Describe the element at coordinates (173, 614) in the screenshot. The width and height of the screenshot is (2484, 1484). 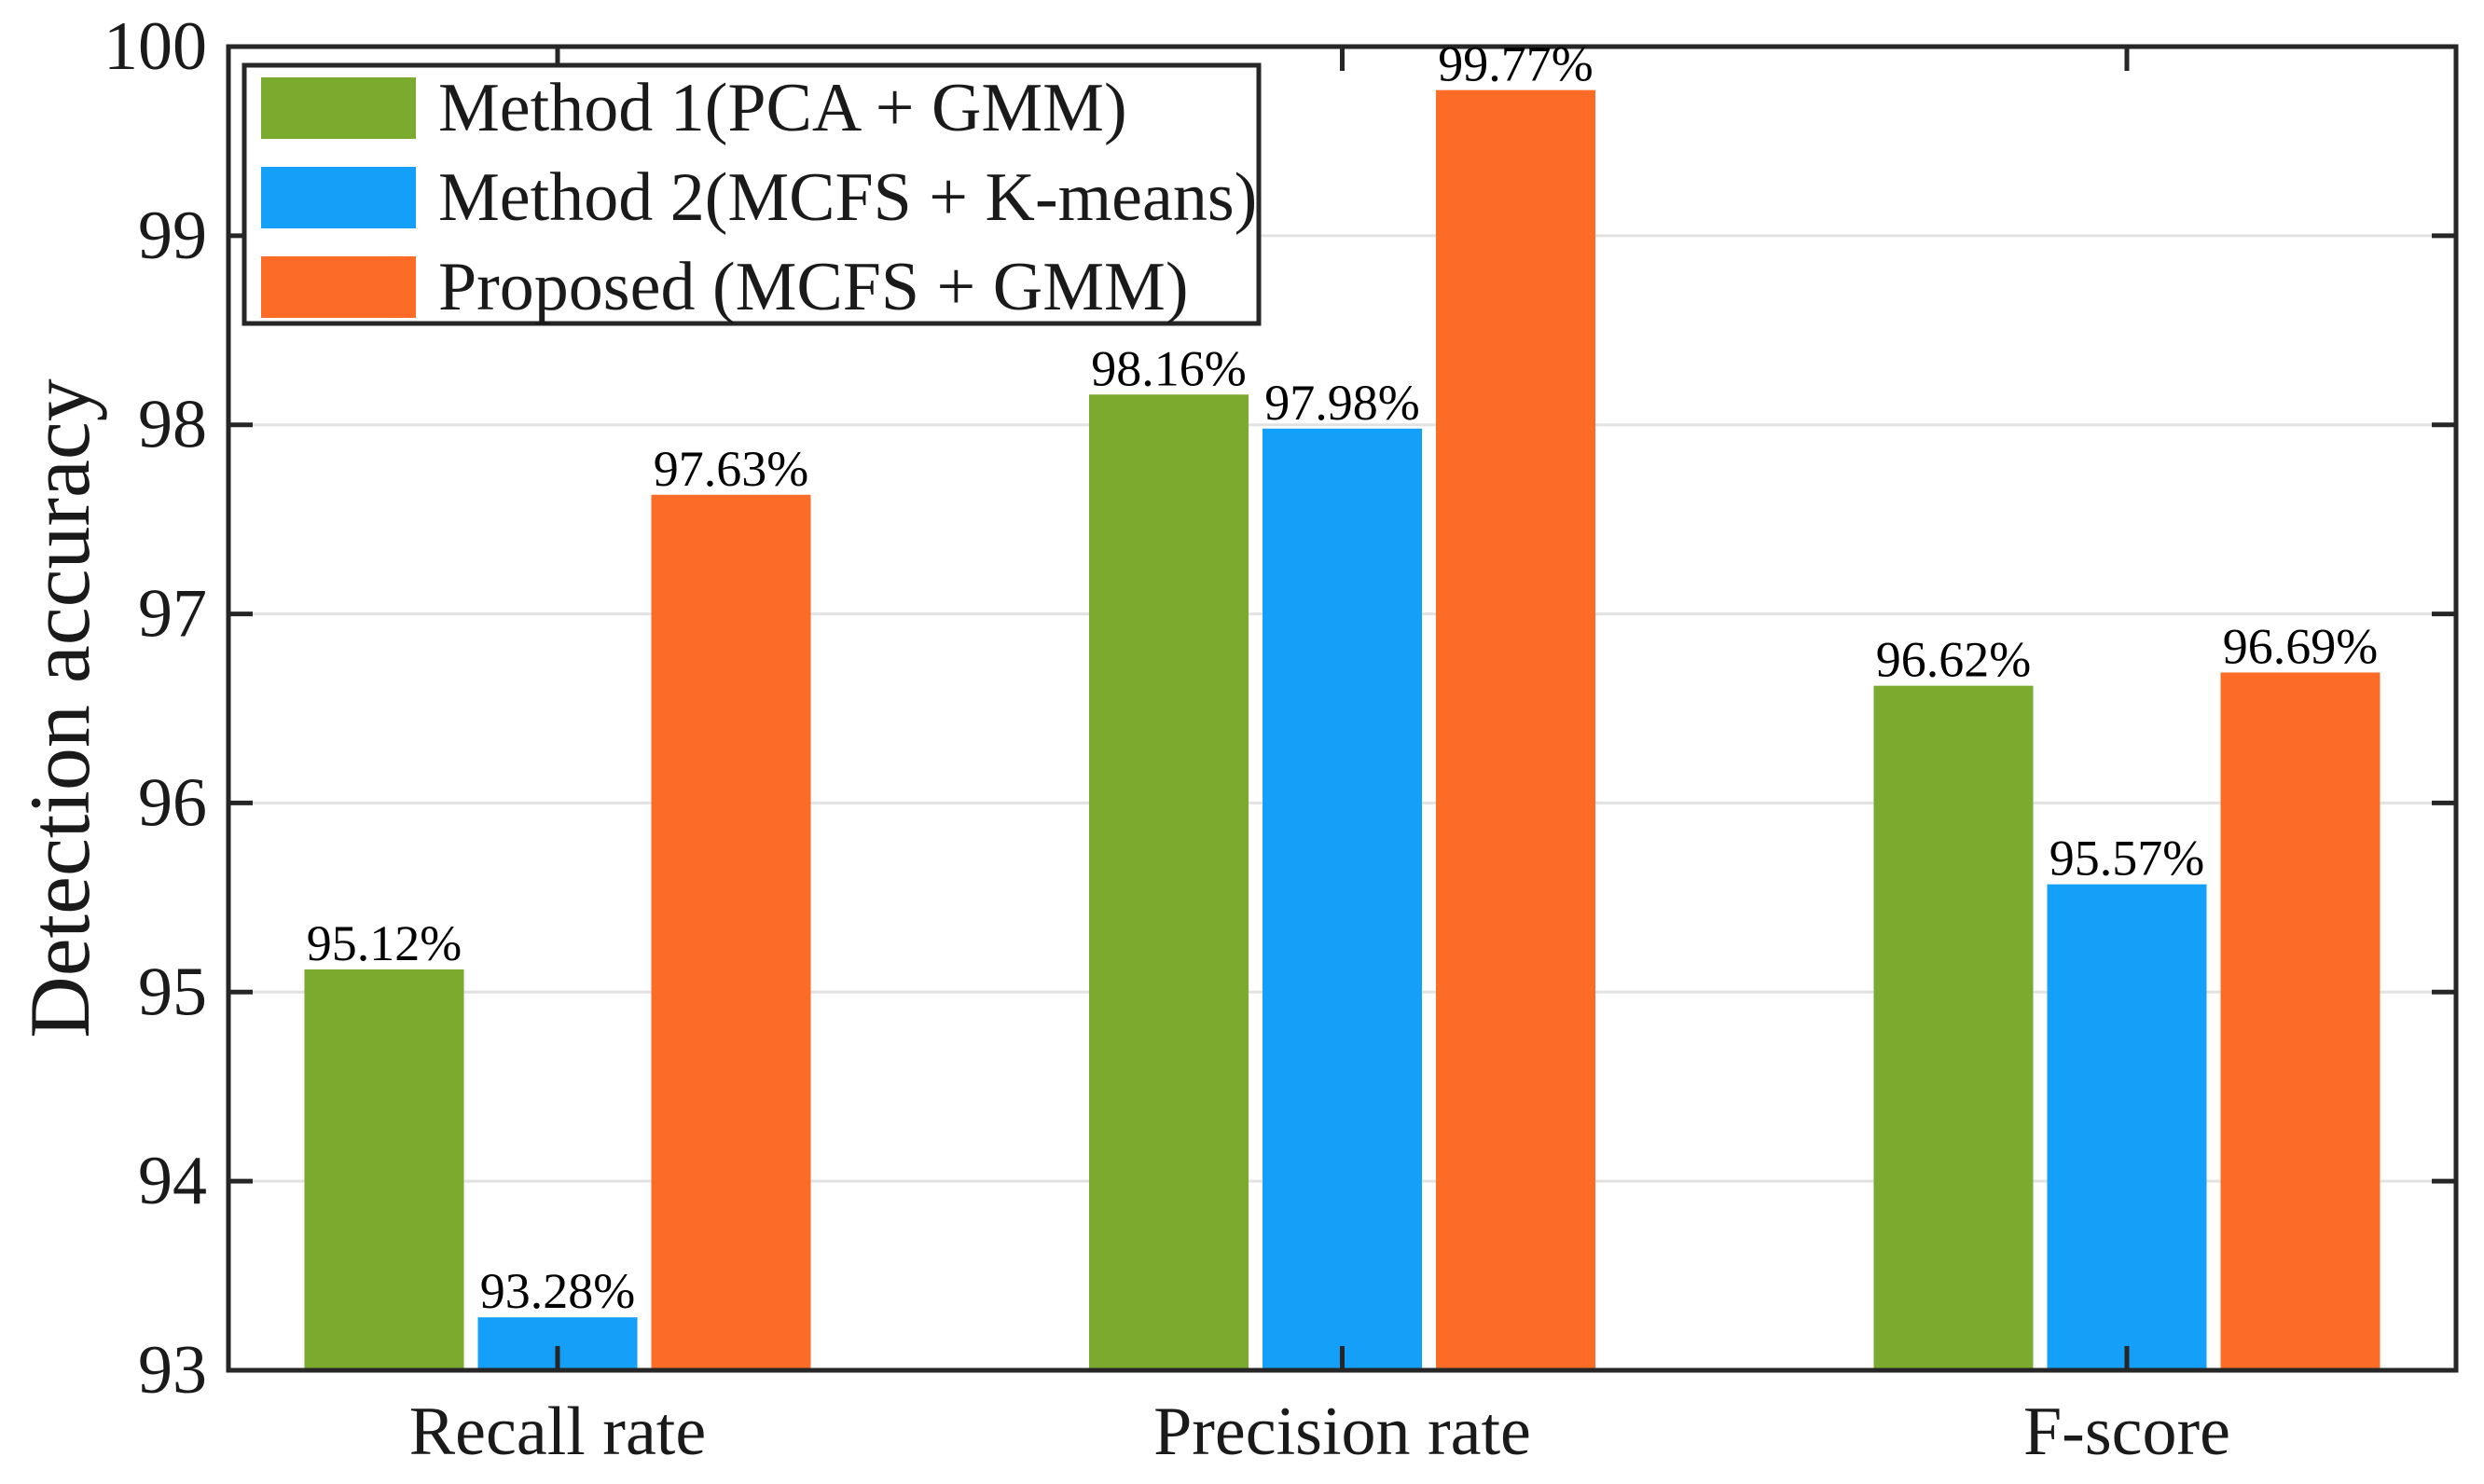
I see `y-tick-label: 97` at that location.